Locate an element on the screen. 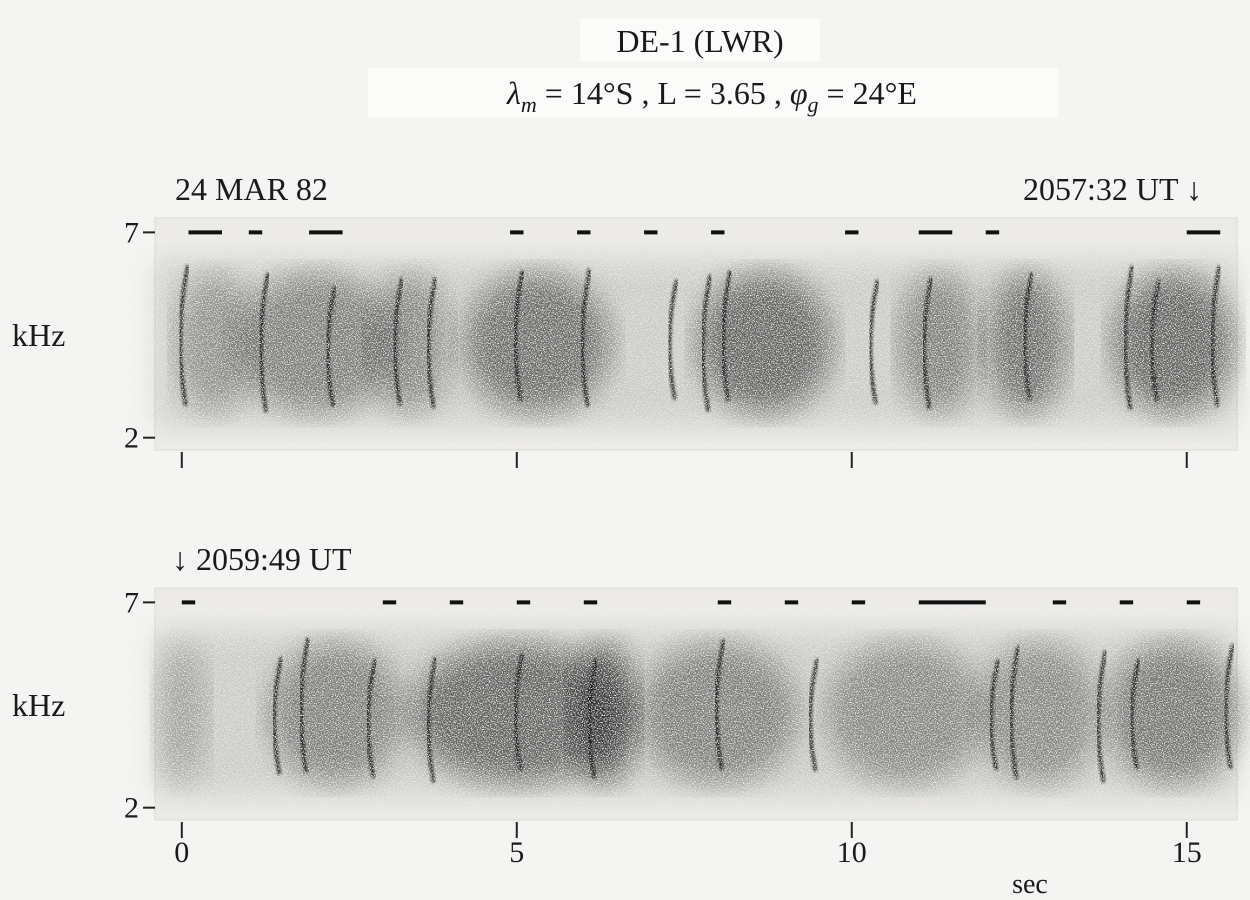  subtitle-part: = 24°E is located at coordinates (868, 93).